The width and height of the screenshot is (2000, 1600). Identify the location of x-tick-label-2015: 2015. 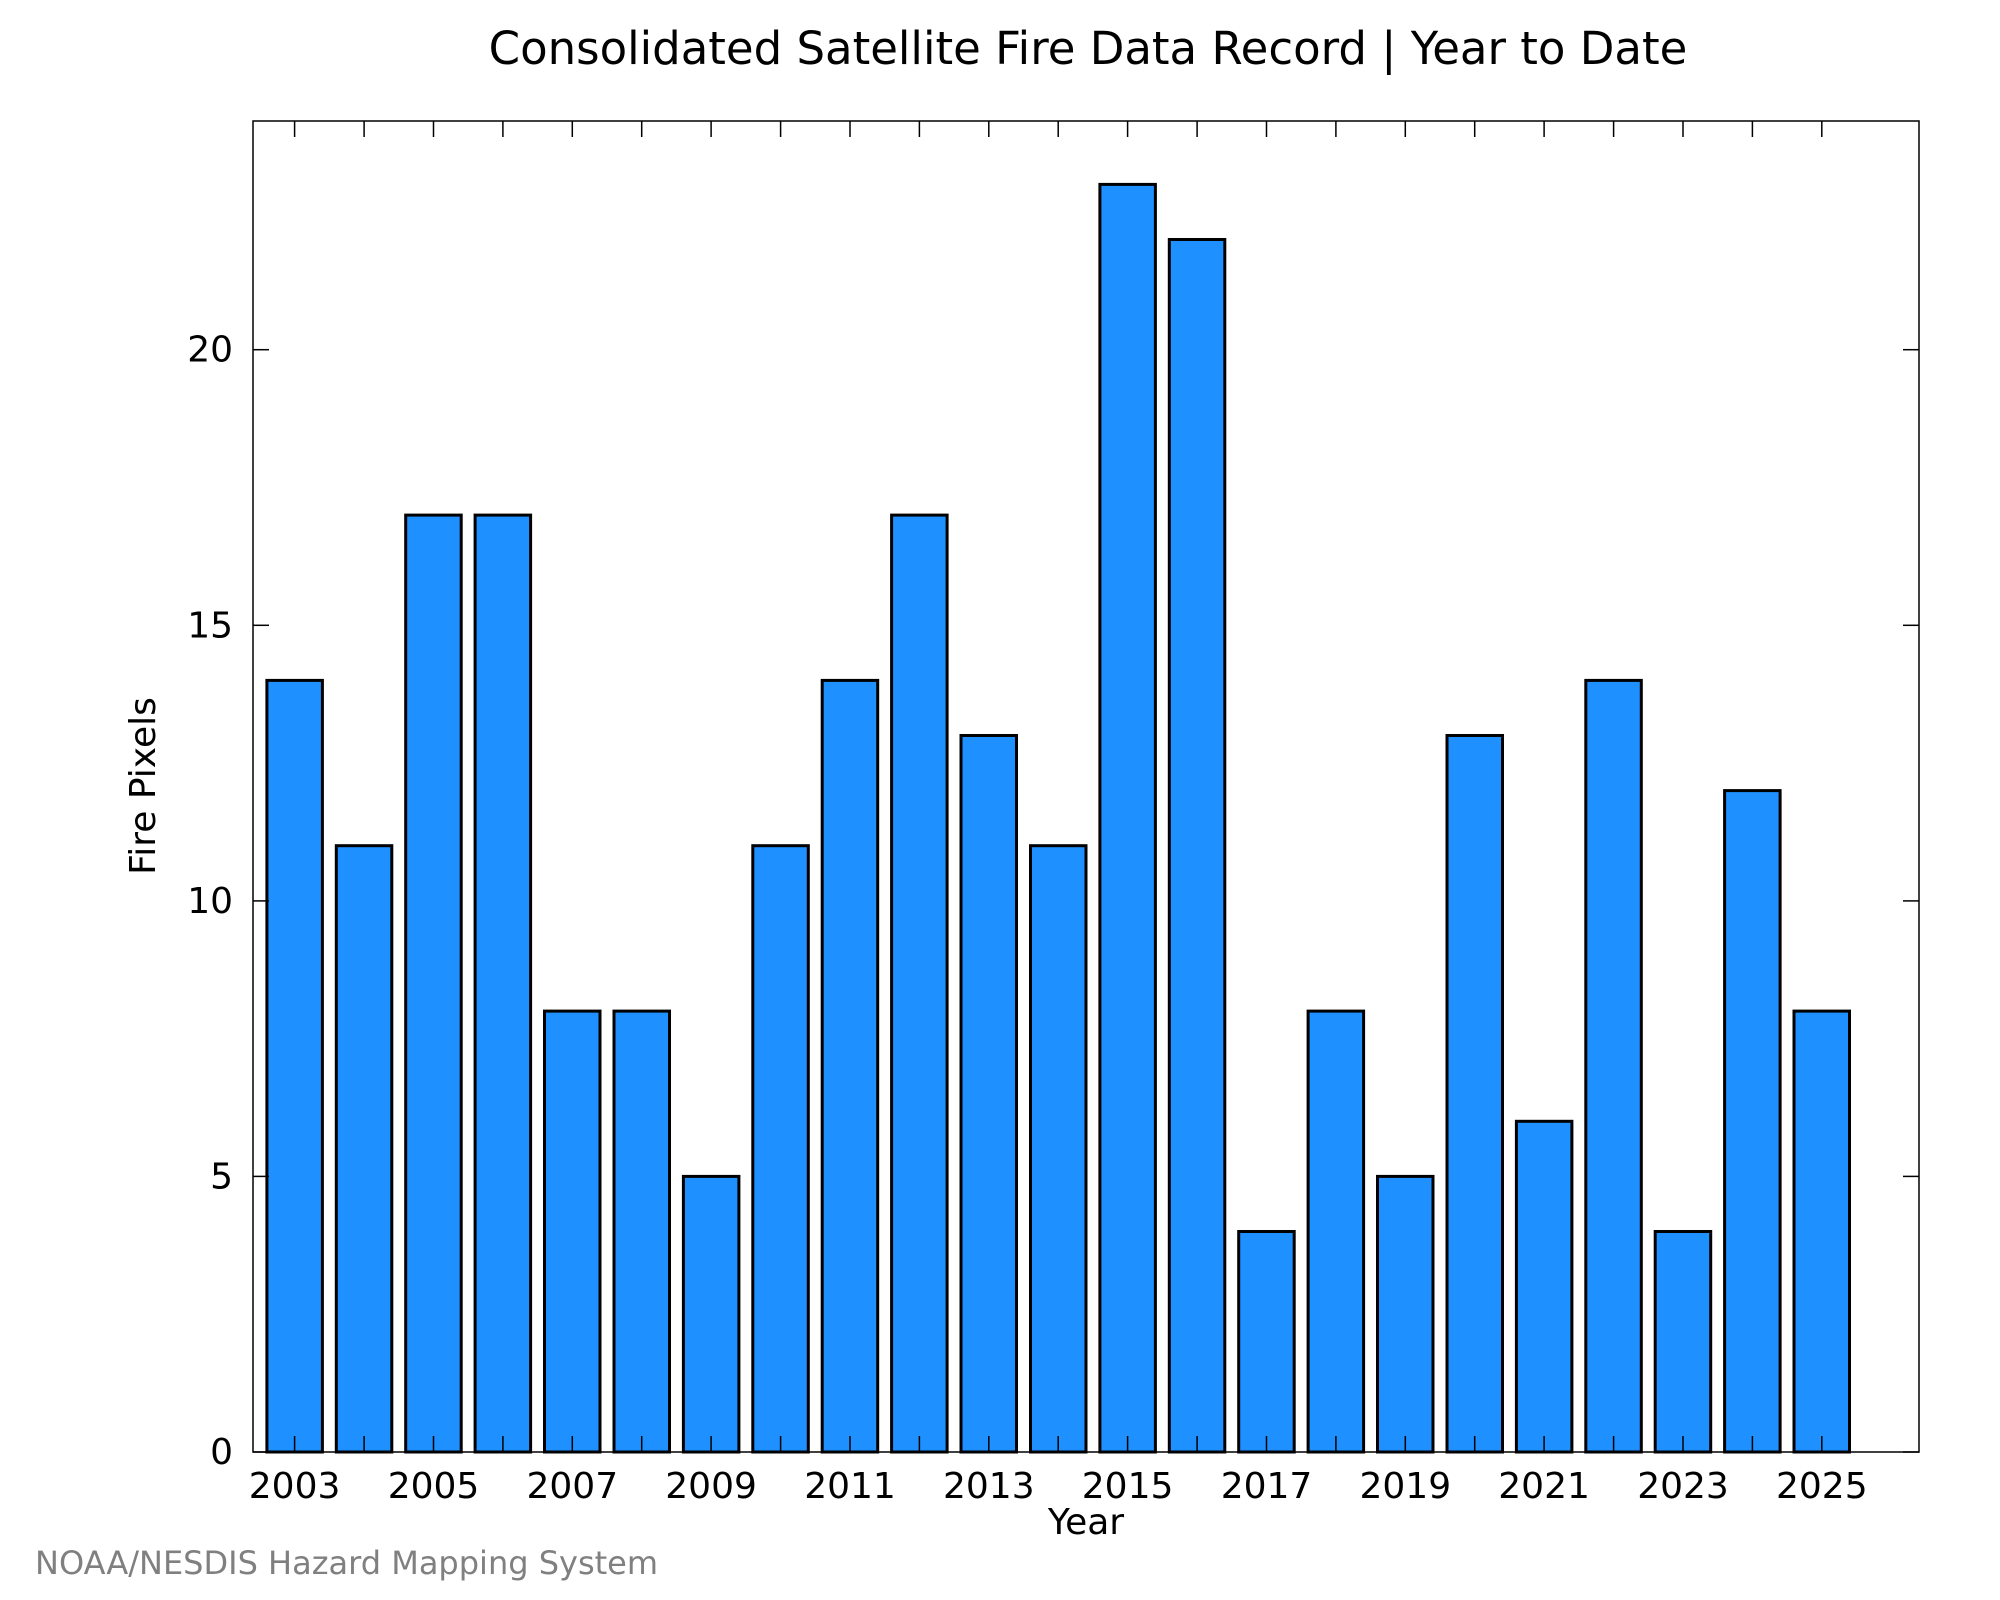
(1128, 1486).